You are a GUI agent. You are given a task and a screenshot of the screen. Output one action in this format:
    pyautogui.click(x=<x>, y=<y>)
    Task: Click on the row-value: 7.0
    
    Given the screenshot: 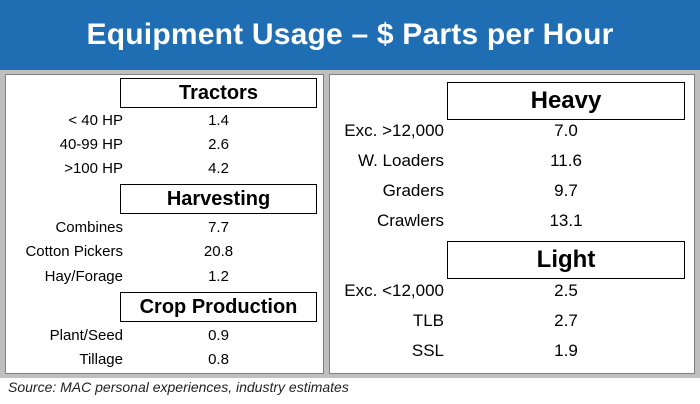 What is the action you would take?
    pyautogui.click(x=566, y=130)
    